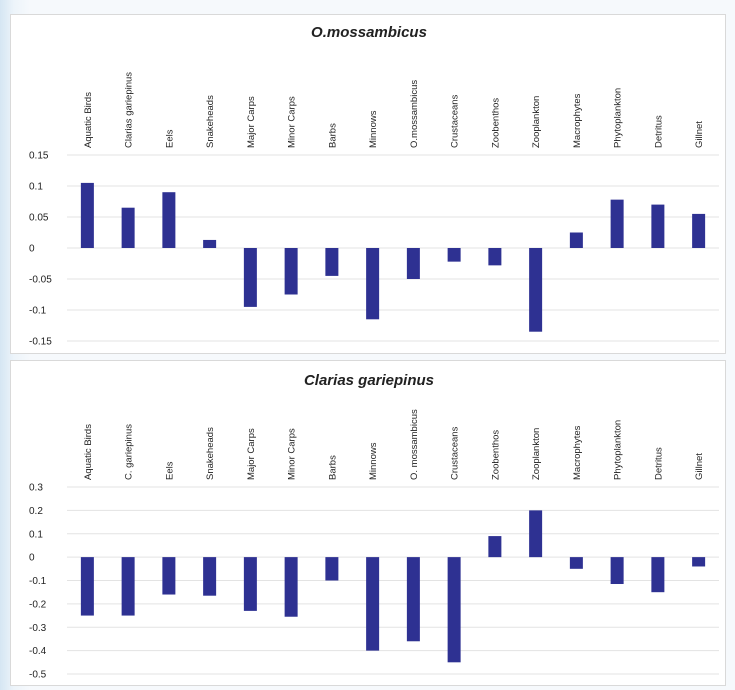  I want to click on y-tick-label: 0.05, so click(39, 218).